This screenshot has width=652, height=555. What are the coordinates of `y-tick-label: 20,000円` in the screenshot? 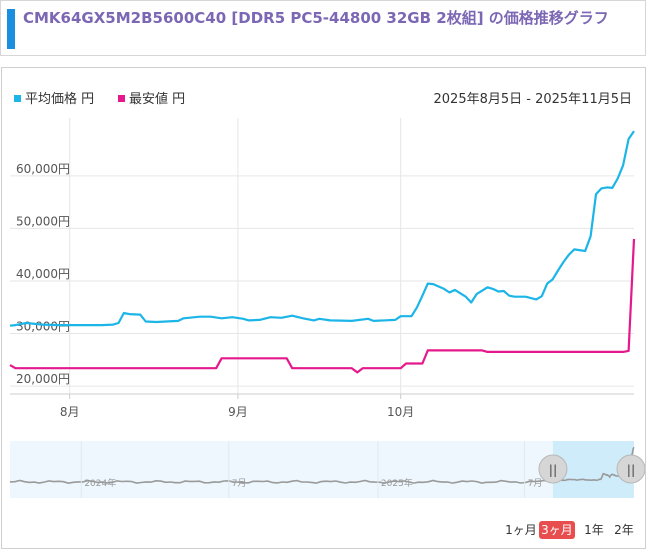 It's located at (43, 379).